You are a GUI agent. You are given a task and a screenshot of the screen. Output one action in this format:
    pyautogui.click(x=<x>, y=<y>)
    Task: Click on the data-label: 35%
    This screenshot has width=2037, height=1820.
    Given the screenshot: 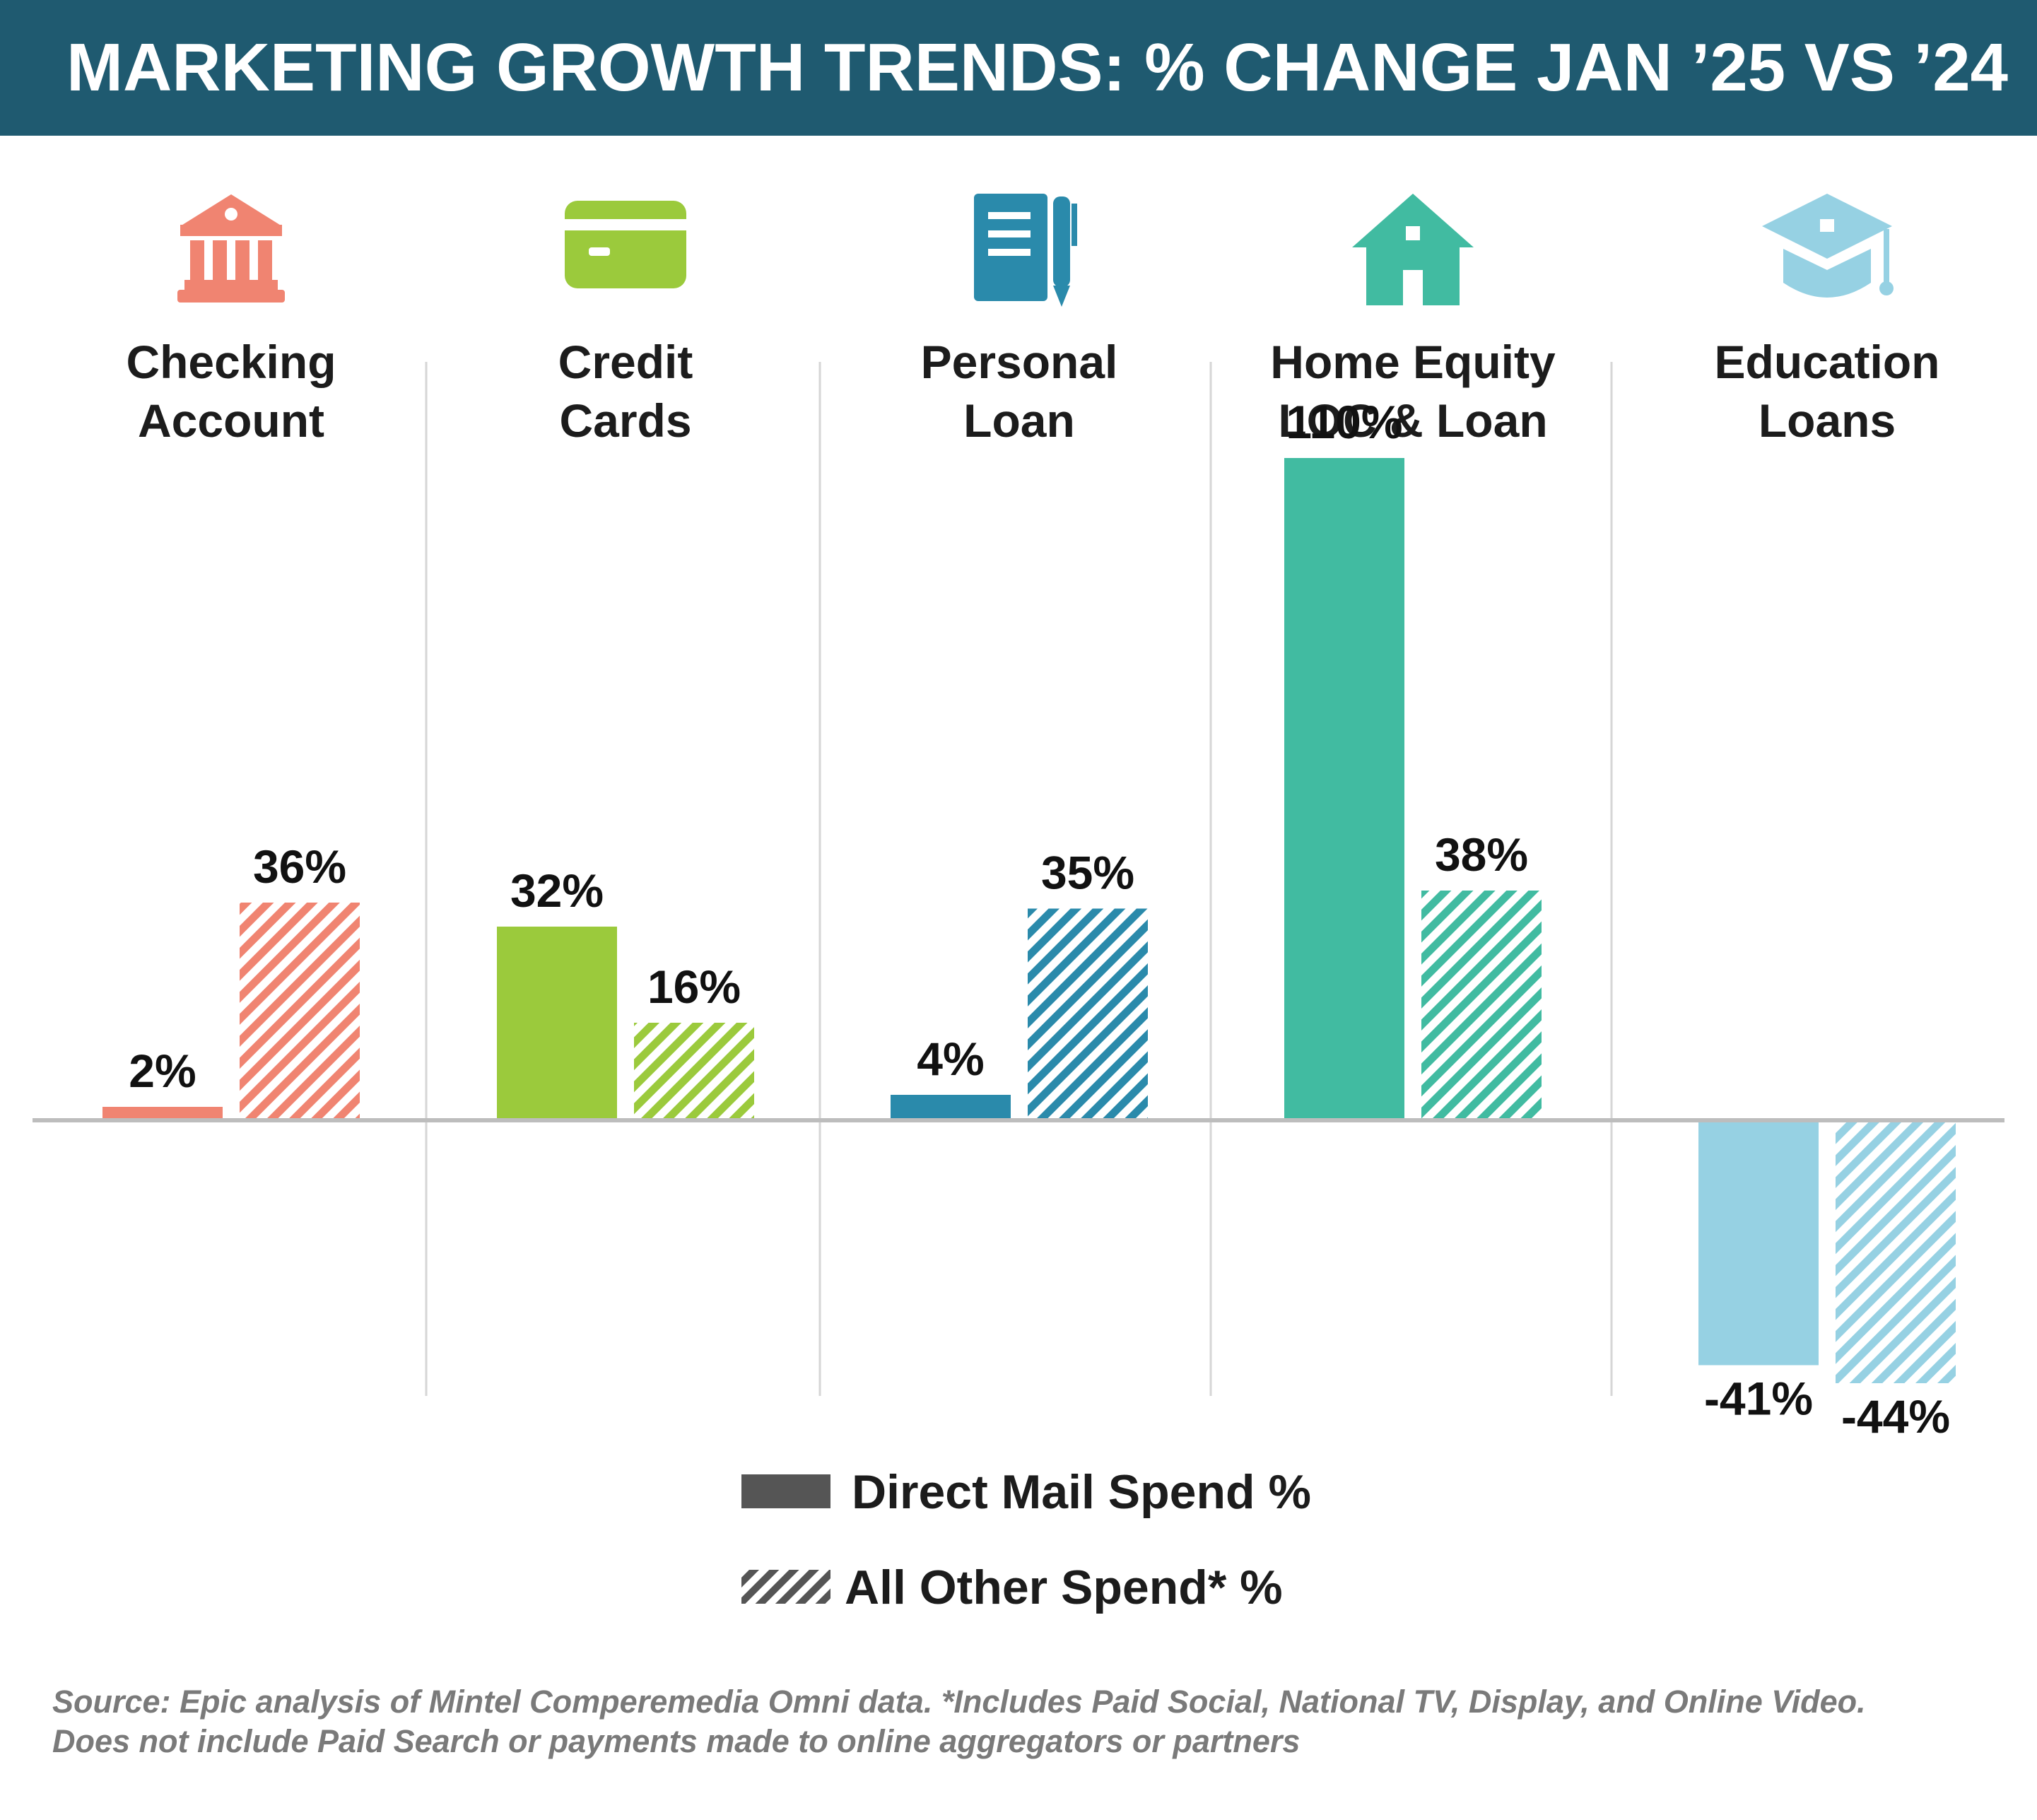 What is the action you would take?
    pyautogui.click(x=1087, y=873)
    